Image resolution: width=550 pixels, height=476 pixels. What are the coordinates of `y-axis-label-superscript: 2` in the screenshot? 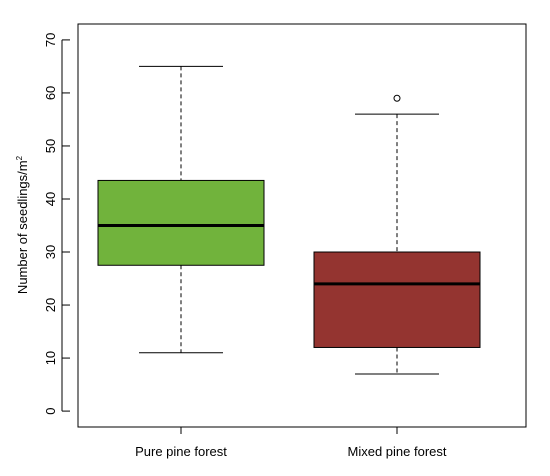 It's located at (19, 157).